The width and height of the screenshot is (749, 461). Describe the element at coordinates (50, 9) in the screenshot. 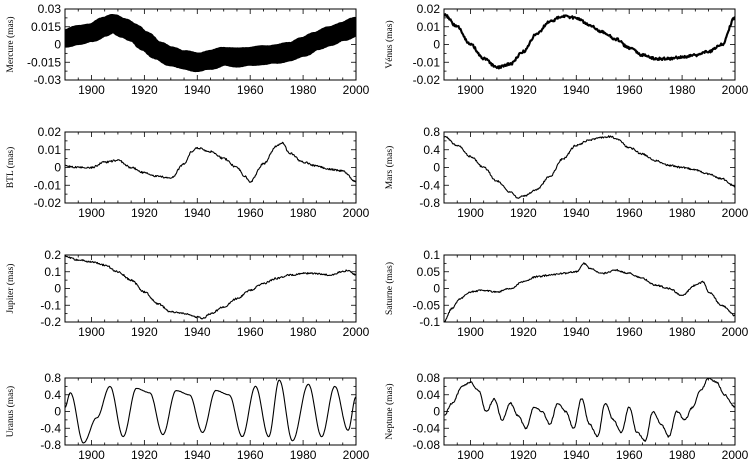

I see `y-tick-label: 0.03` at that location.